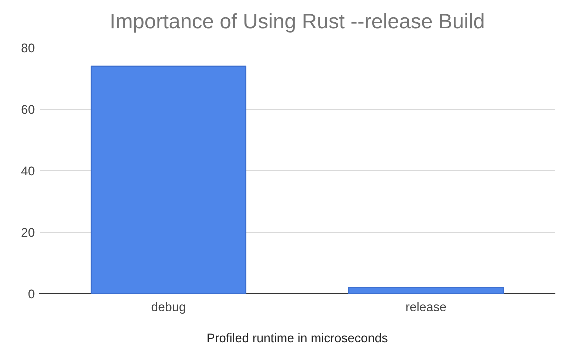 This screenshot has height=348, width=576. What do you see at coordinates (28, 109) in the screenshot?
I see `y-tick-label: 60` at bounding box center [28, 109].